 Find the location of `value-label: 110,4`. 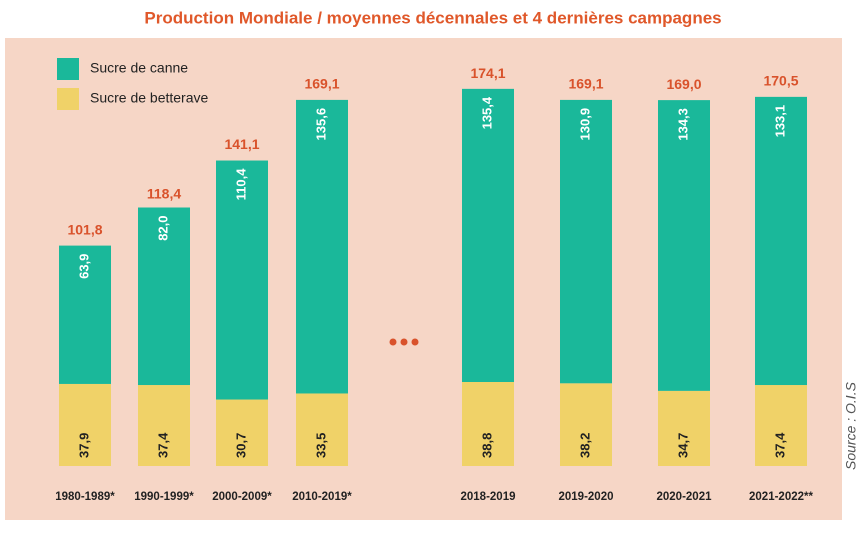

value-label: 110,4 is located at coordinates (240, 184).